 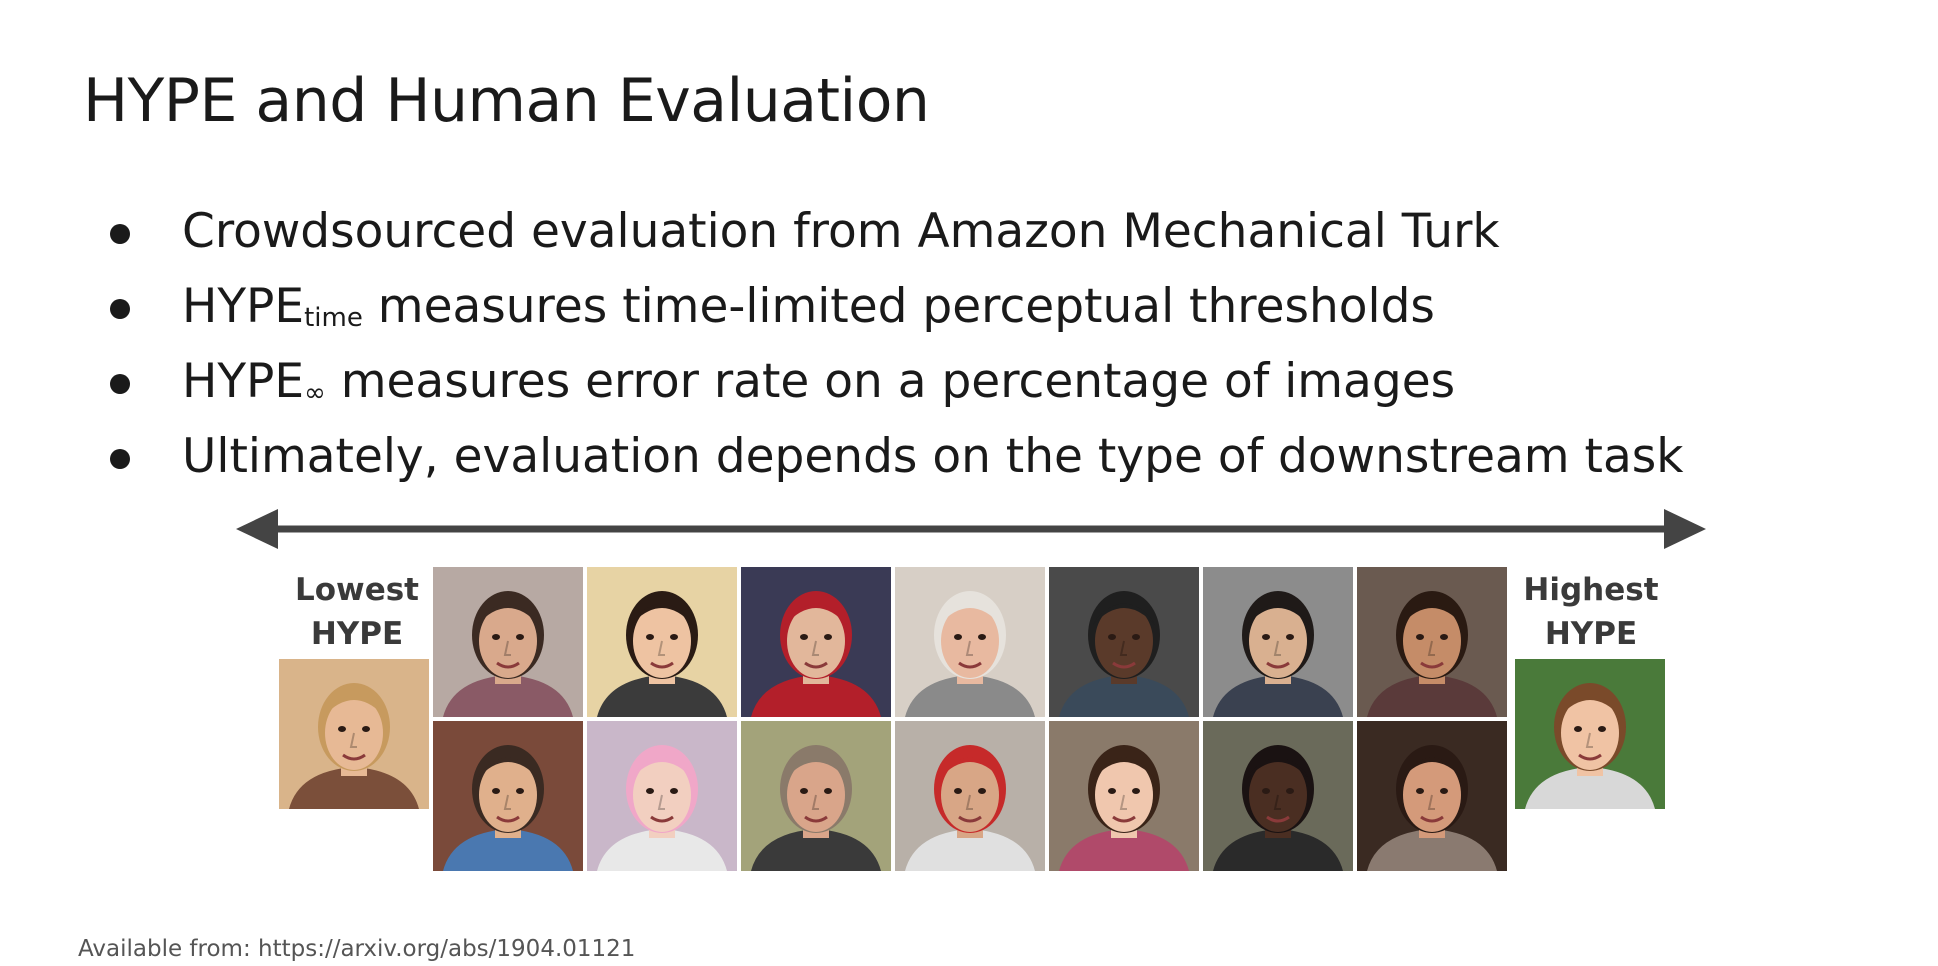 What do you see at coordinates (971, 529) in the screenshot?
I see `double-arrow-icon` at bounding box center [971, 529].